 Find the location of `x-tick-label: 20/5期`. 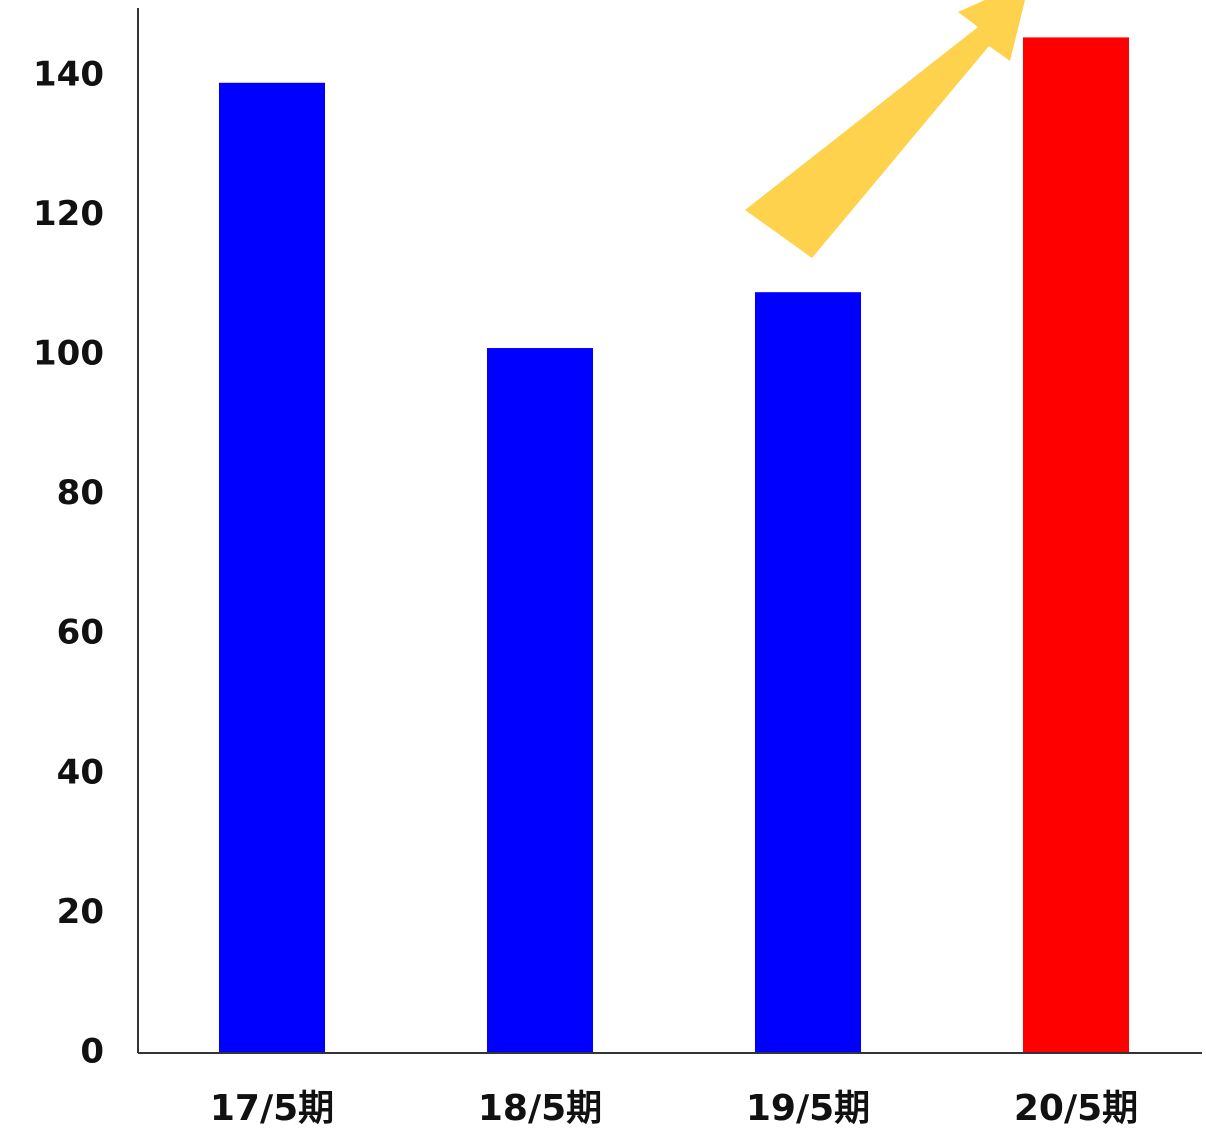

x-tick-label: 20/5期 is located at coordinates (1076, 1108).